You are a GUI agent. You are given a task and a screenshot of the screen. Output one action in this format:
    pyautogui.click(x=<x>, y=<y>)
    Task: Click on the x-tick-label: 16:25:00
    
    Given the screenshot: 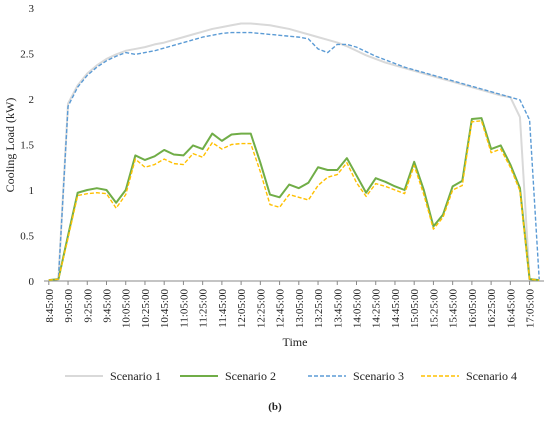 What is the action you would take?
    pyautogui.click(x=492, y=309)
    